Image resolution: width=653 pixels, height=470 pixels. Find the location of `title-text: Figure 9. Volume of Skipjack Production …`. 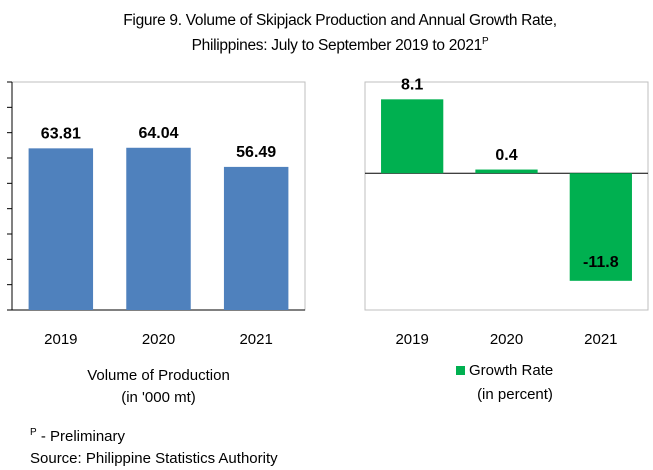

title-text: Figure 9. Volume of Skipjack Production … is located at coordinates (340, 33).